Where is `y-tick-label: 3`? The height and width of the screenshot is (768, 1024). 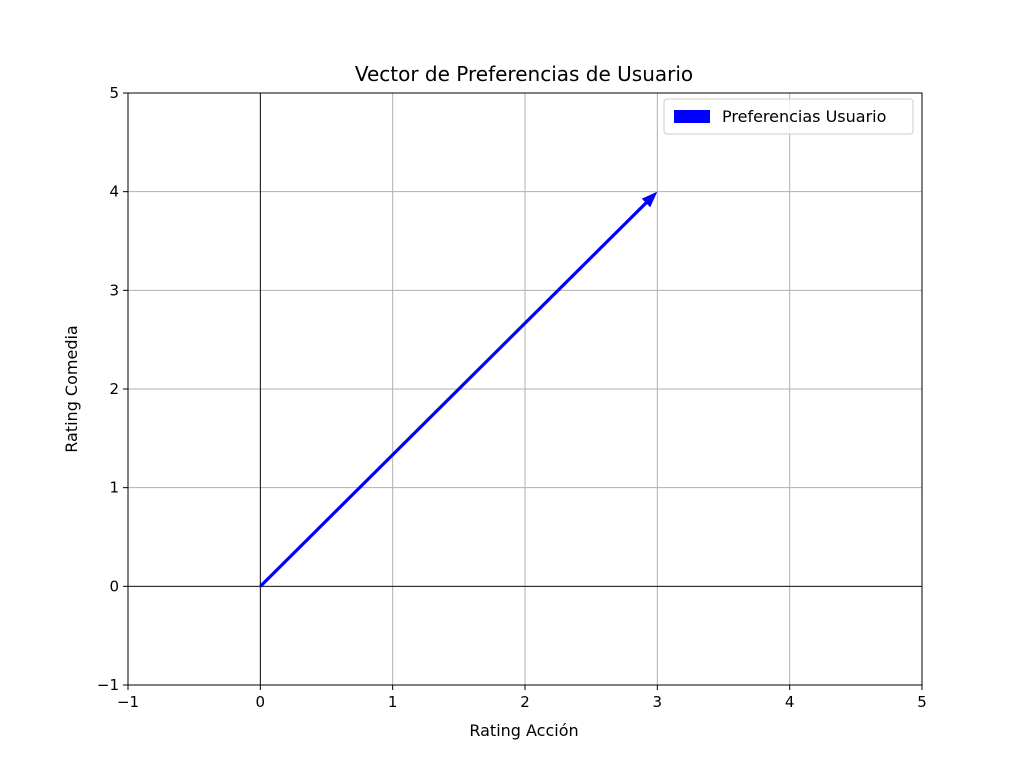 y-tick-label: 3 is located at coordinates (114, 290).